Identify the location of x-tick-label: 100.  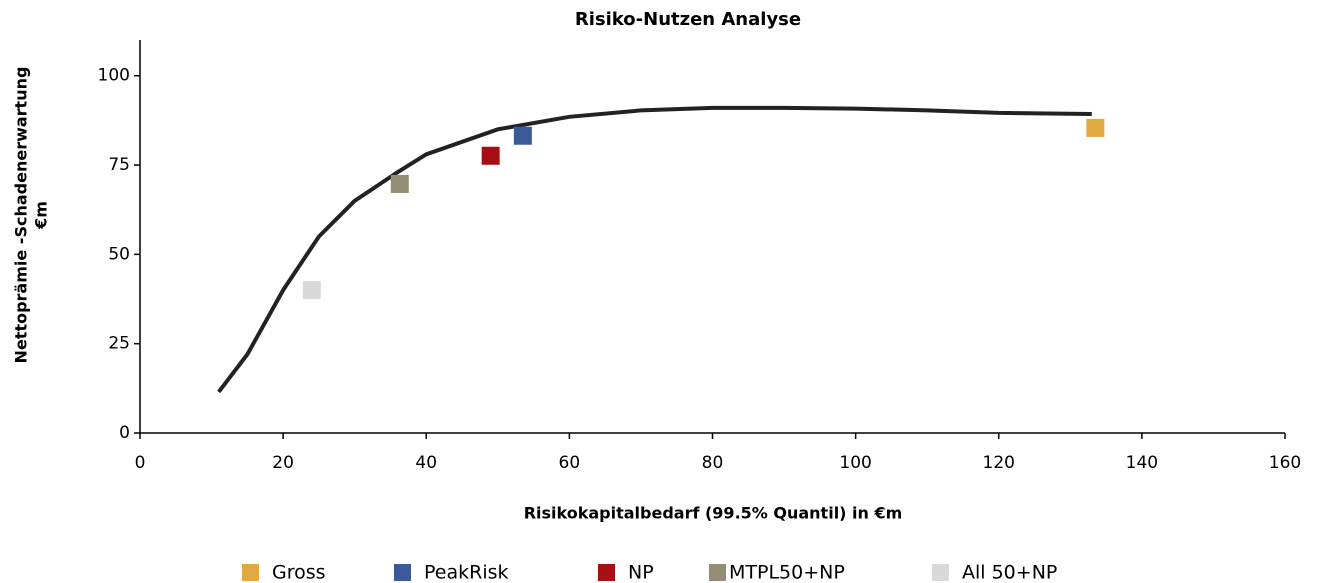
(855, 463).